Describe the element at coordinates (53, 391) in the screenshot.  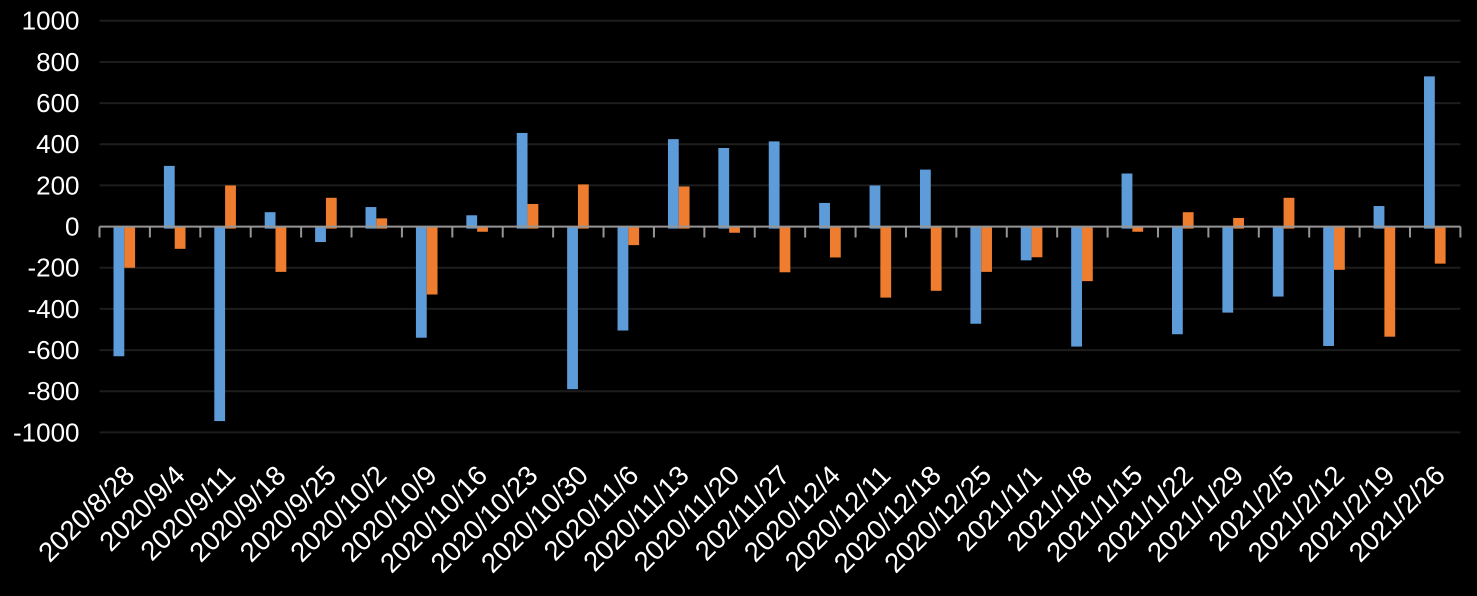
I see `svg-text: -800` at that location.